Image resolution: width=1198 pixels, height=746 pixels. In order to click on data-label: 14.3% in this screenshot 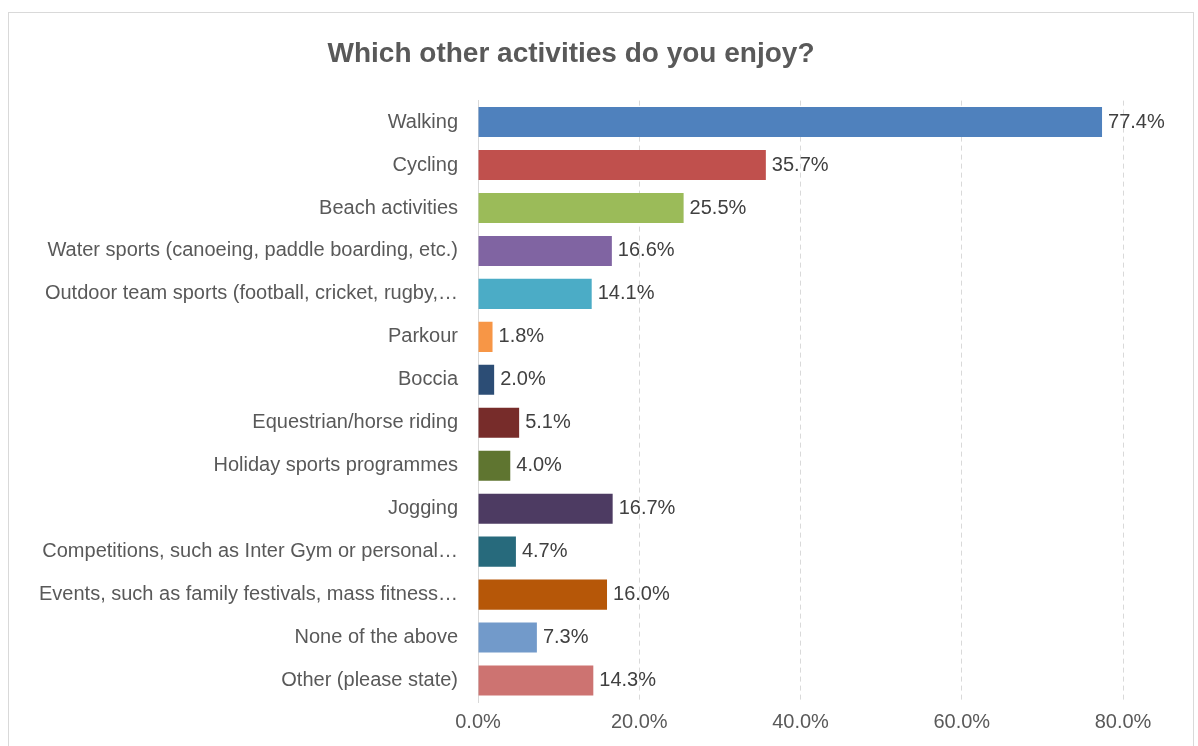, I will do `click(628, 679)`.